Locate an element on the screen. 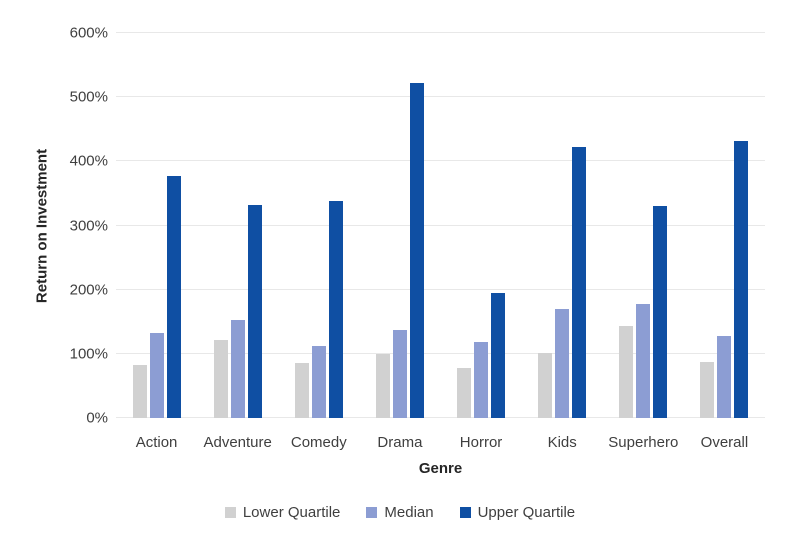  bar-group-horror is located at coordinates (481, 225).